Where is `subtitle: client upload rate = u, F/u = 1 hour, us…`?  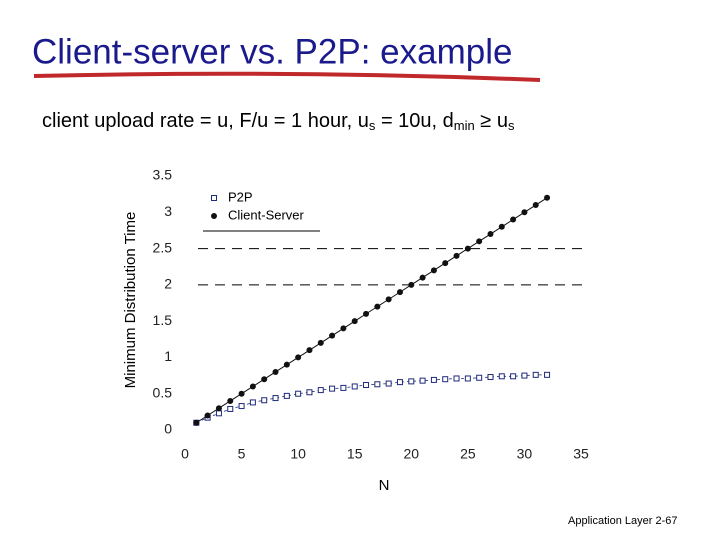 subtitle: client upload rate = u, F/u = 1 hour, us… is located at coordinates (278, 121).